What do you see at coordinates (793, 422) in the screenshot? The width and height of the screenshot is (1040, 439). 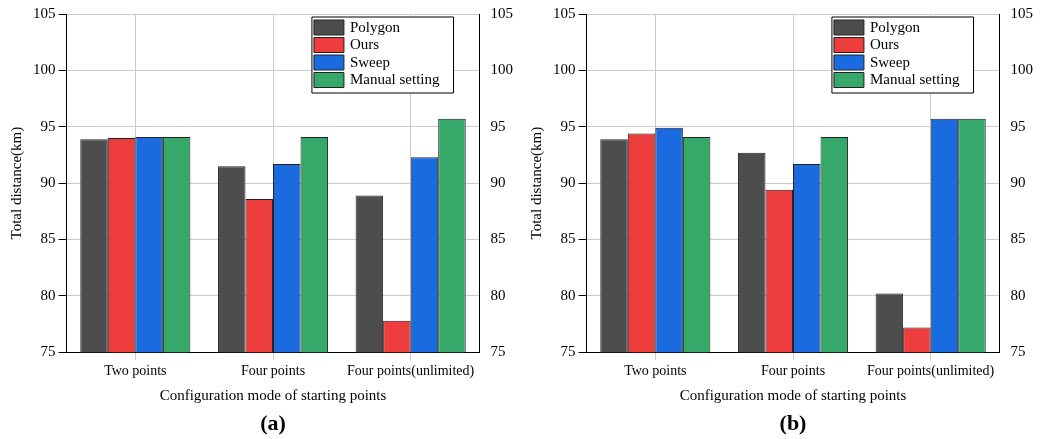 I see `text: (b)` at bounding box center [793, 422].